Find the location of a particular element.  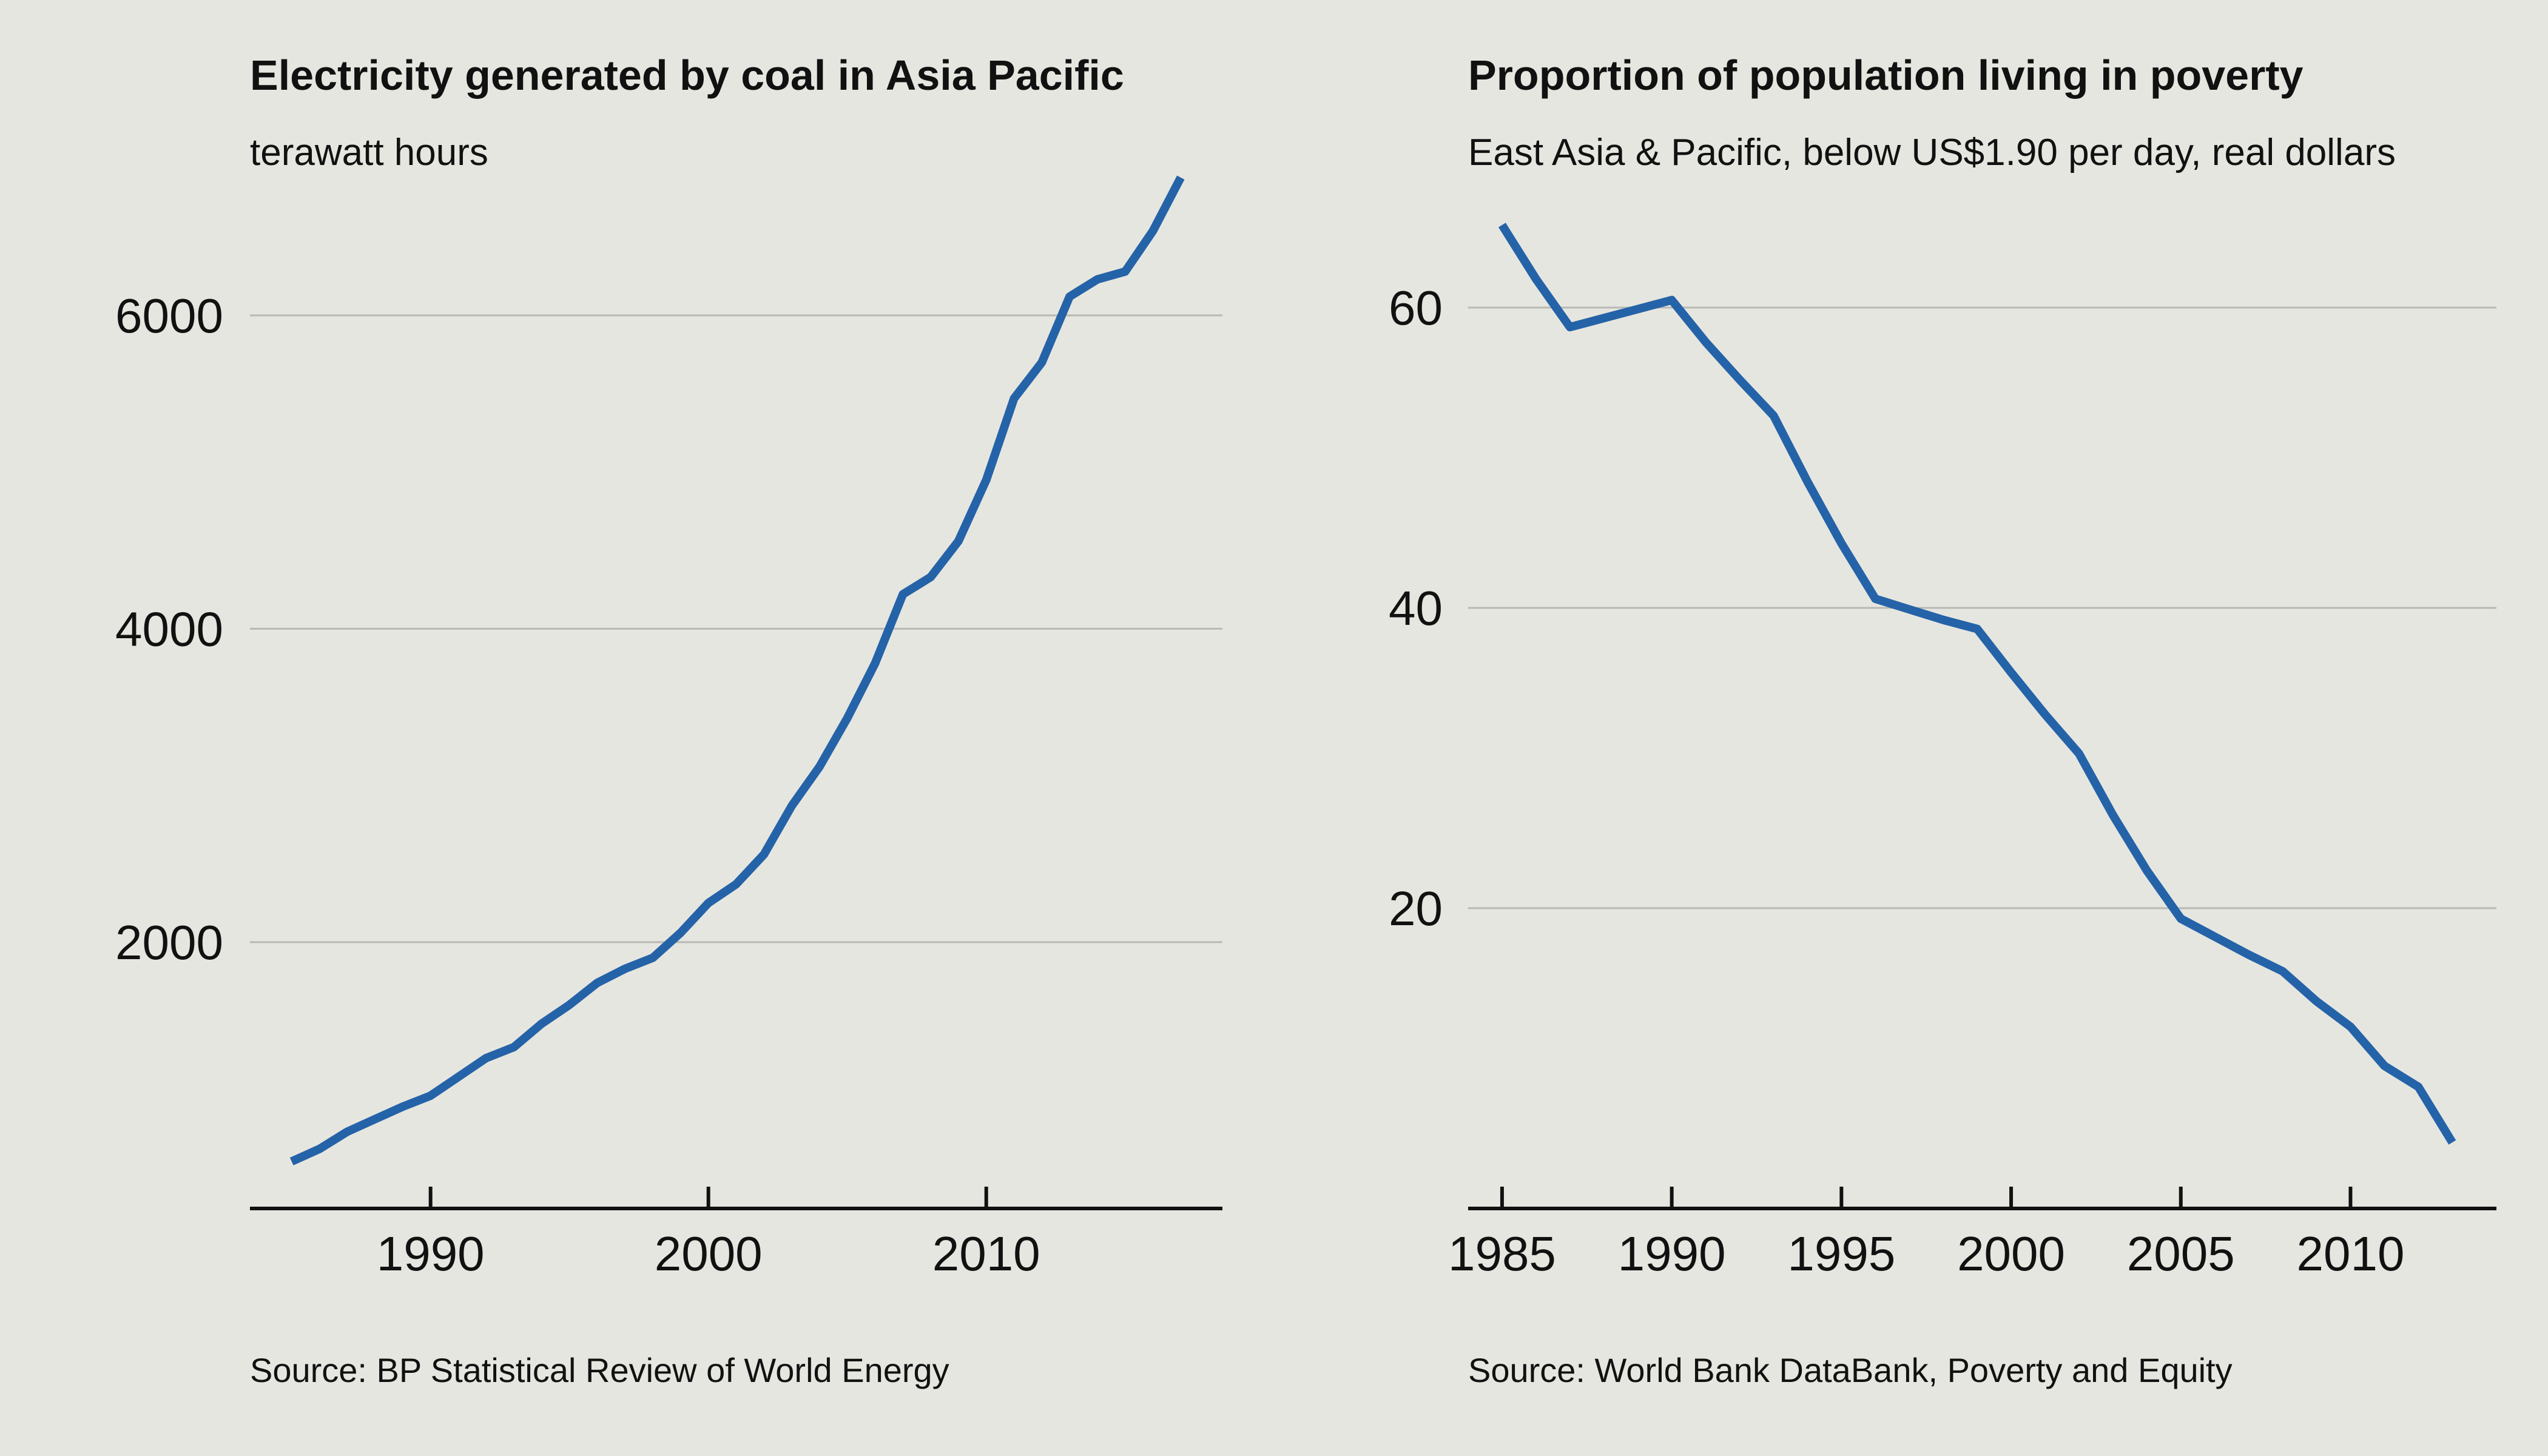

chart1-x-ticks: 1990 2000 2010 is located at coordinates (708, 1234).